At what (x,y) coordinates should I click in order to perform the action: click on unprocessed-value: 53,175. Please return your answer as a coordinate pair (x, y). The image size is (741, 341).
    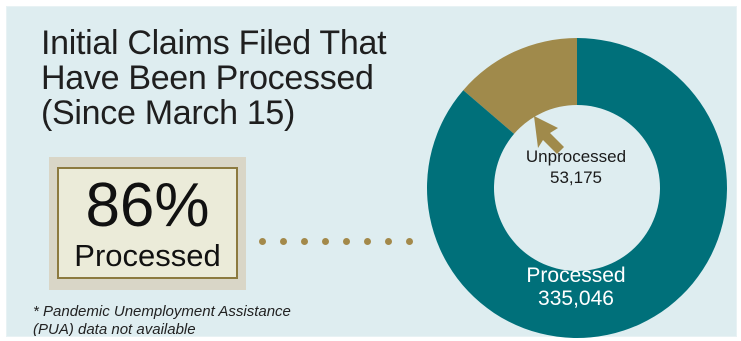
    Looking at the image, I should click on (576, 177).